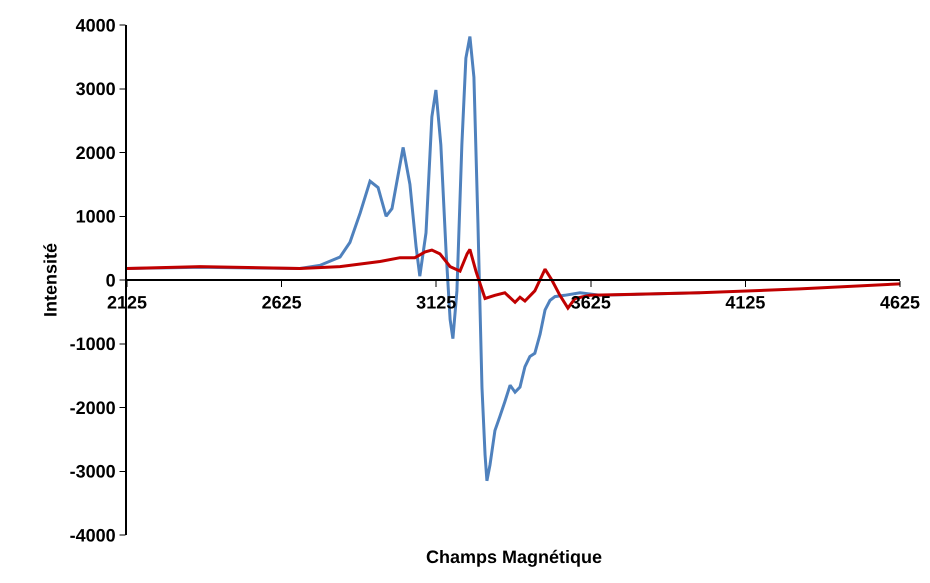 The image size is (930, 583). Describe the element at coordinates (96, 216) in the screenshot. I see `y-tick-label: 1000` at that location.